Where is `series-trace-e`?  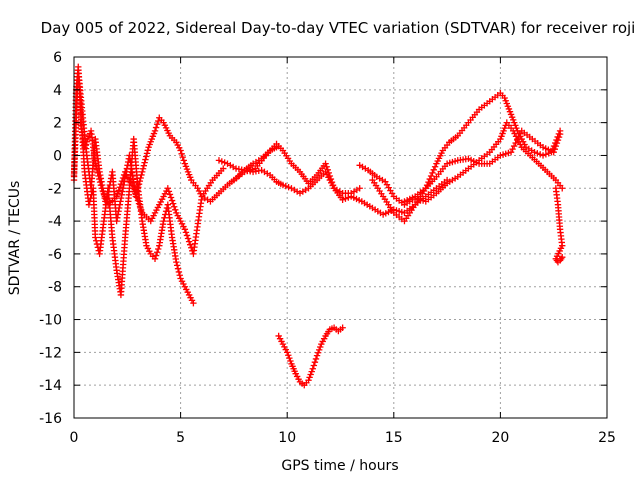 series-trace-e is located at coordinates (340, 179).